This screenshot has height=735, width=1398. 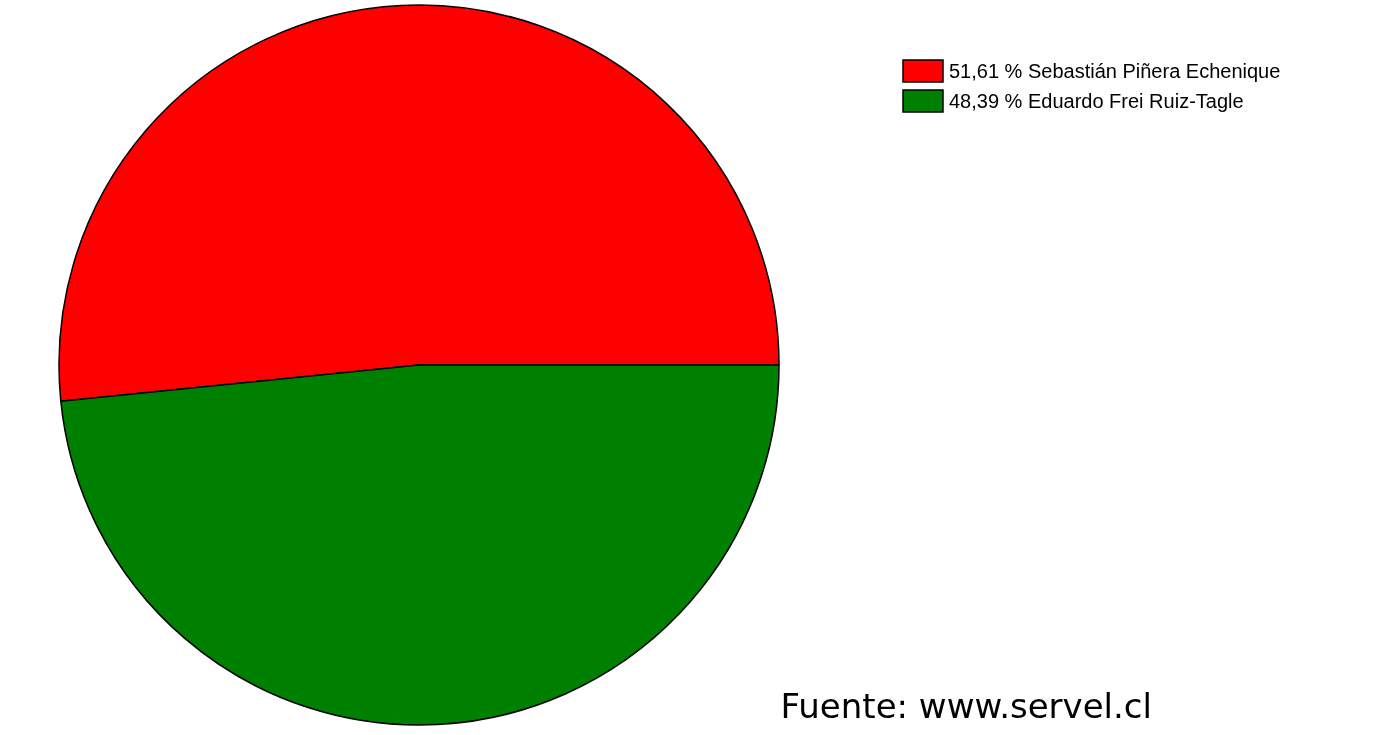 I want to click on source-note: Fuente: www.servel.cl, so click(x=966, y=706).